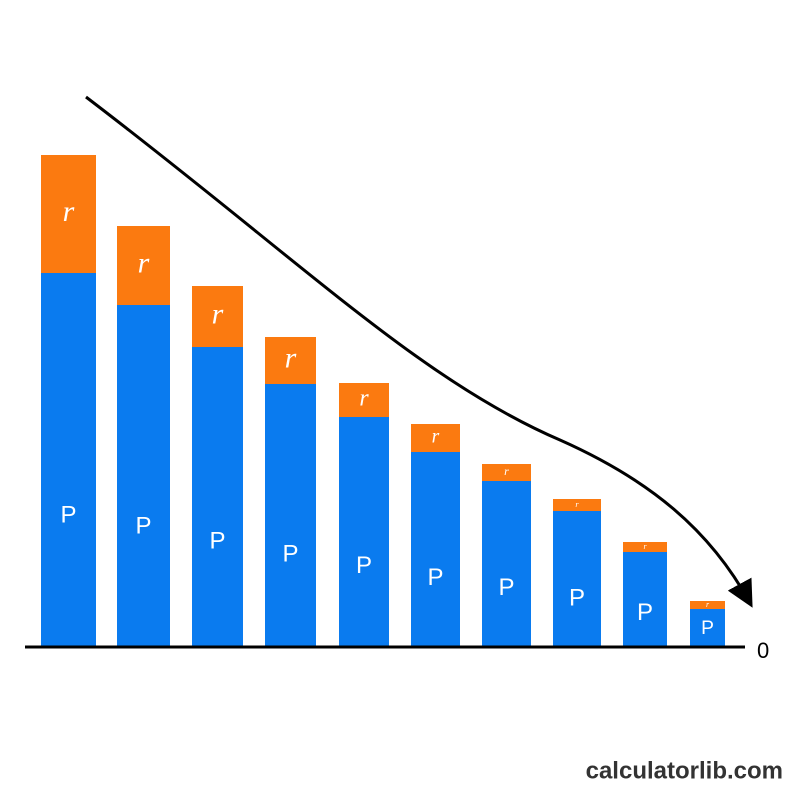 The image size is (800, 800). Describe the element at coordinates (763, 650) in the screenshot. I see `y-tick-label: 0` at that location.